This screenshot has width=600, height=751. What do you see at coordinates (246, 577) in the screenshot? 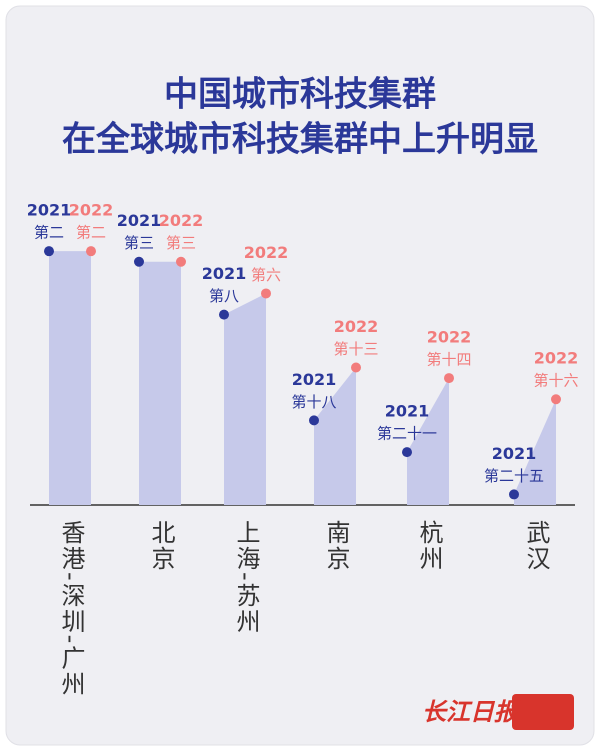
I see `x-tick-label: 上海-苏州` at bounding box center [246, 577].